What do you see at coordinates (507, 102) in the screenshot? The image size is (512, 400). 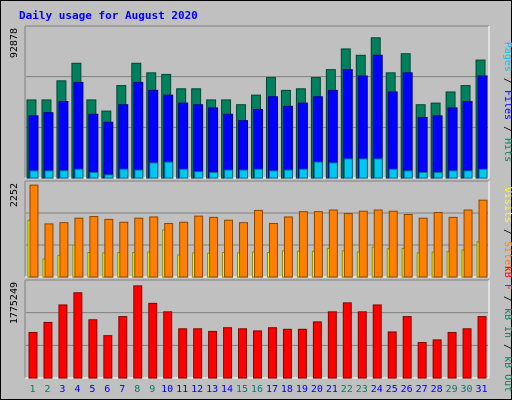 I see `legend-1: Pages / Files / Hits` at bounding box center [507, 102].